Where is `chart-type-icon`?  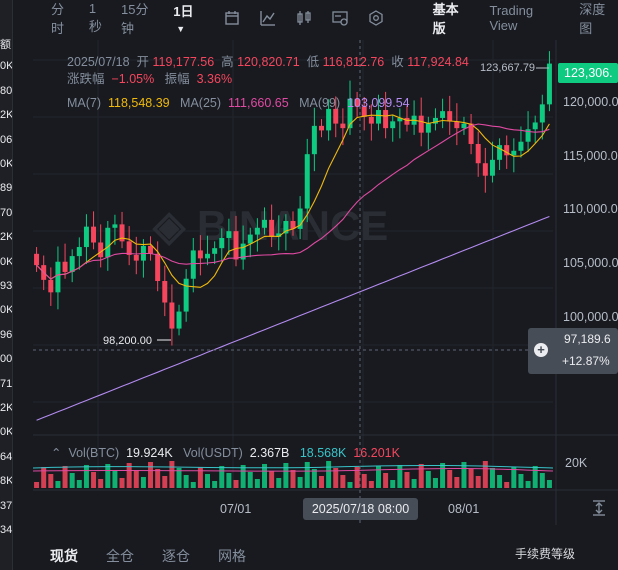 chart-type-icon is located at coordinates (304, 18).